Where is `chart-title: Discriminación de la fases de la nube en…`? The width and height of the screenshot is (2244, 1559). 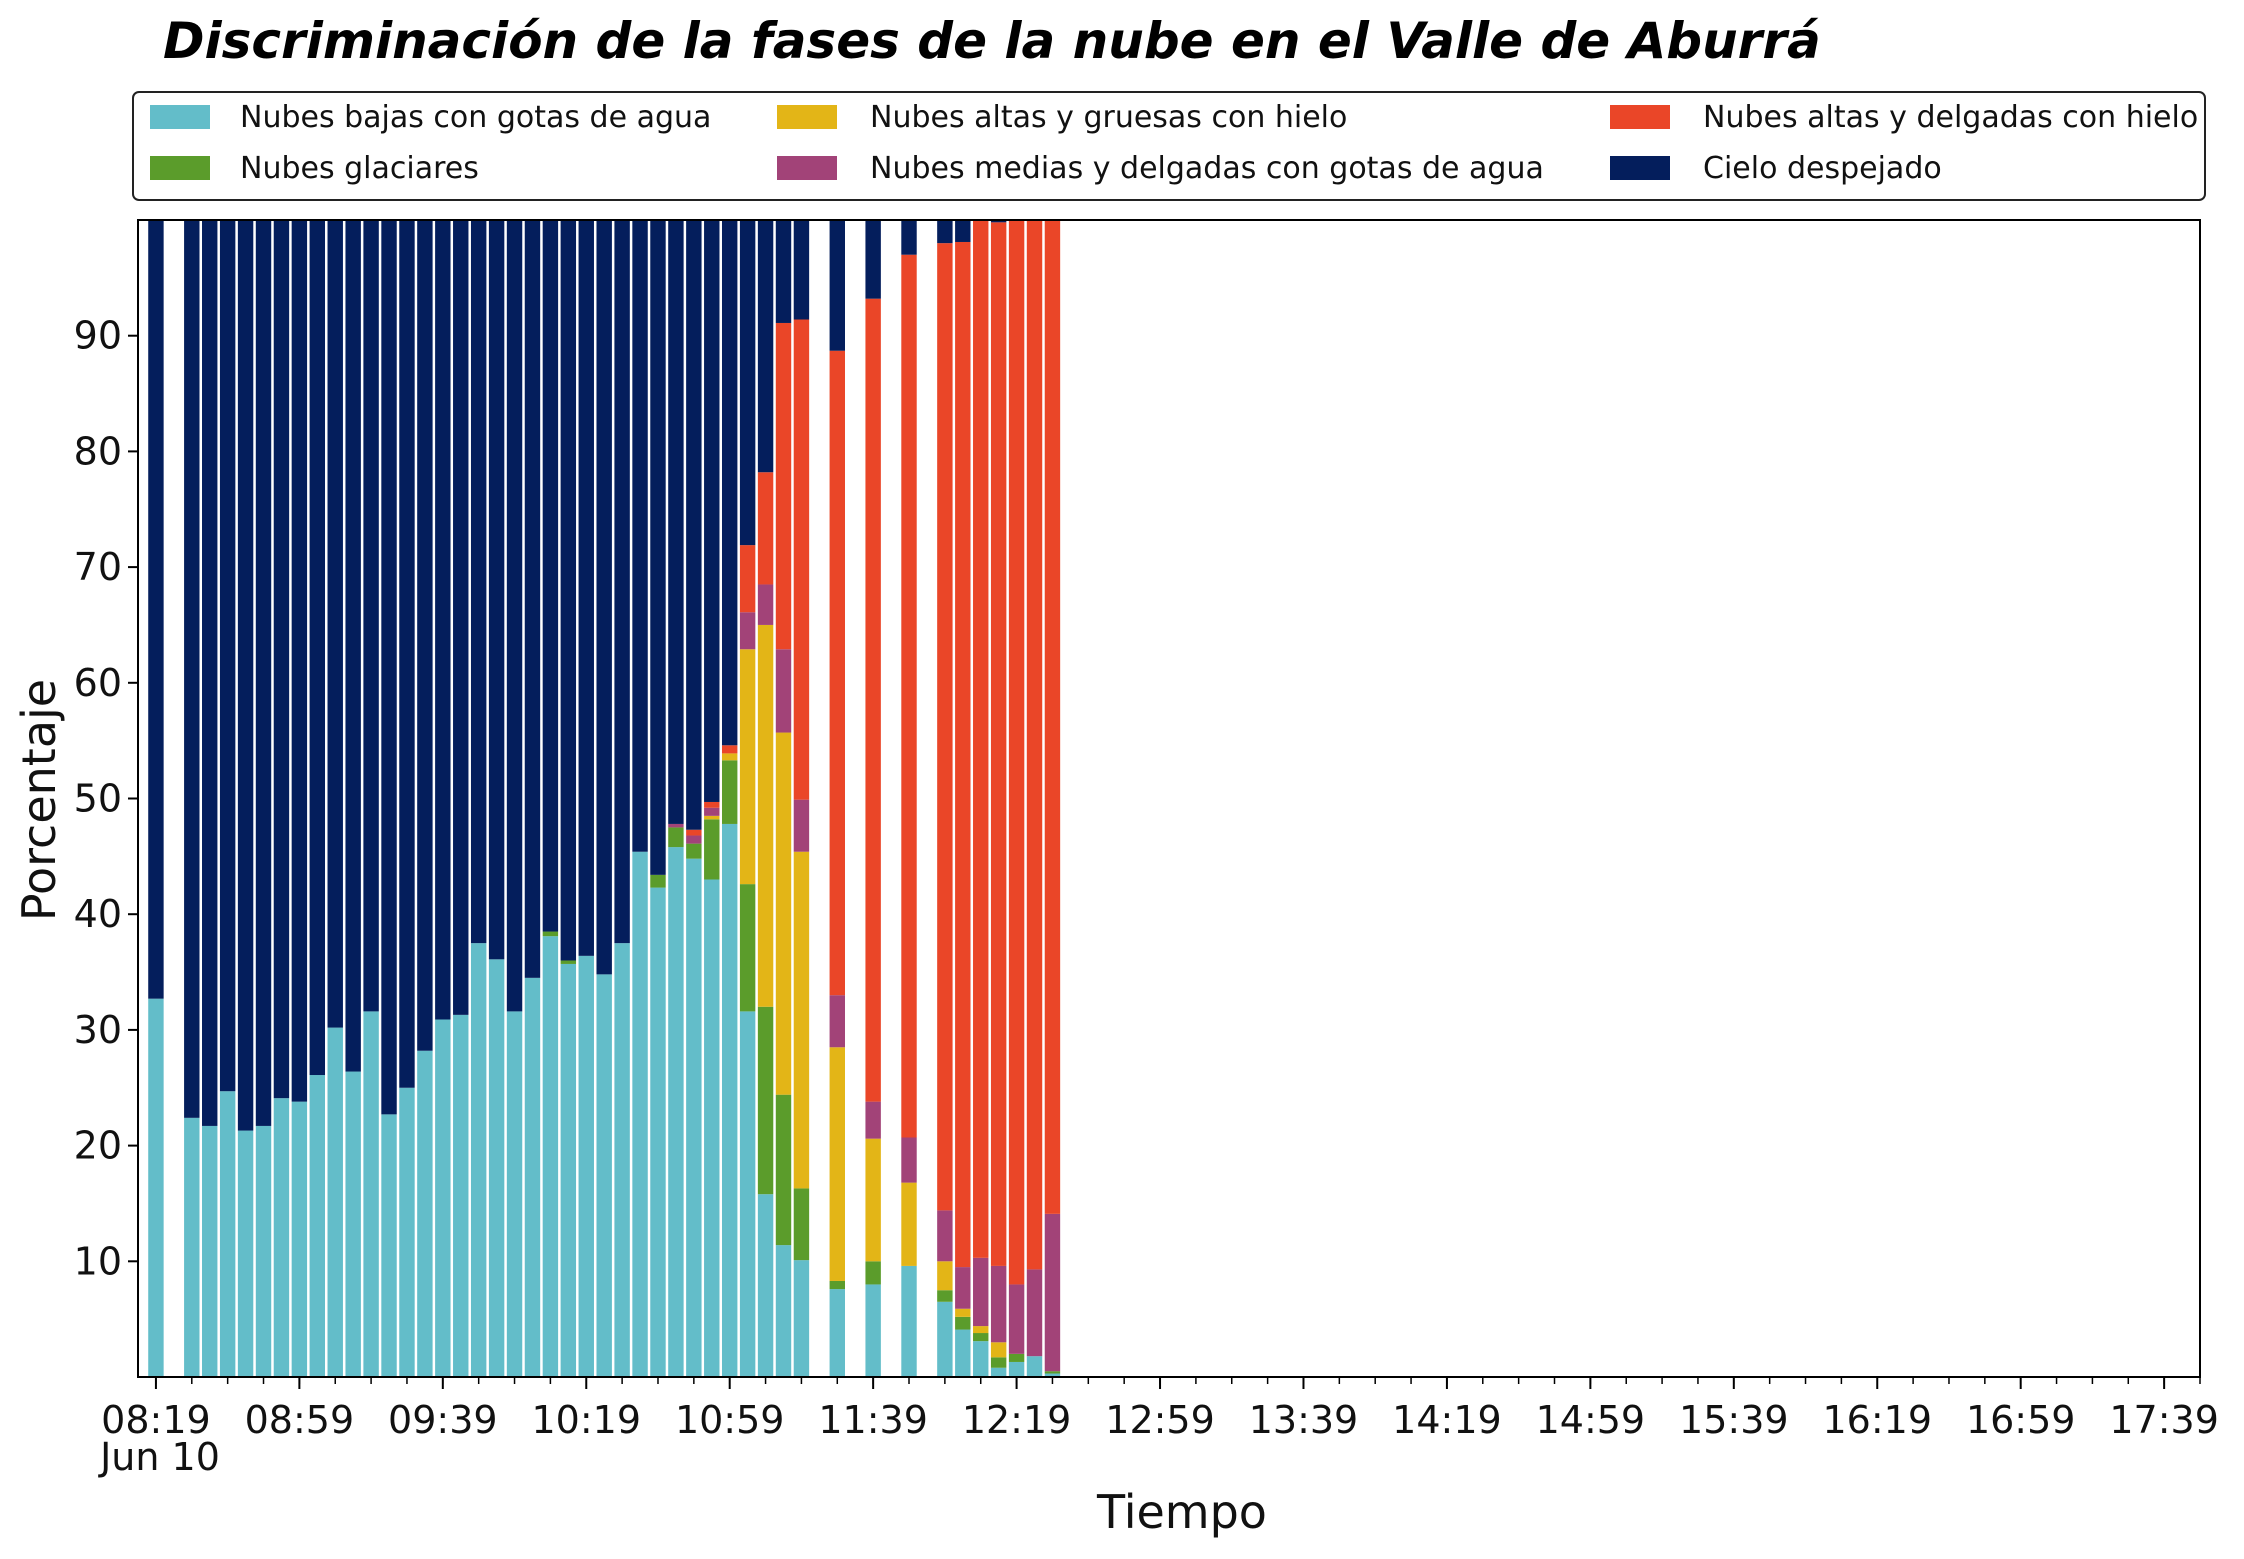 chart-title: Discriminación de la fases de la nube en… is located at coordinates (992, 41).